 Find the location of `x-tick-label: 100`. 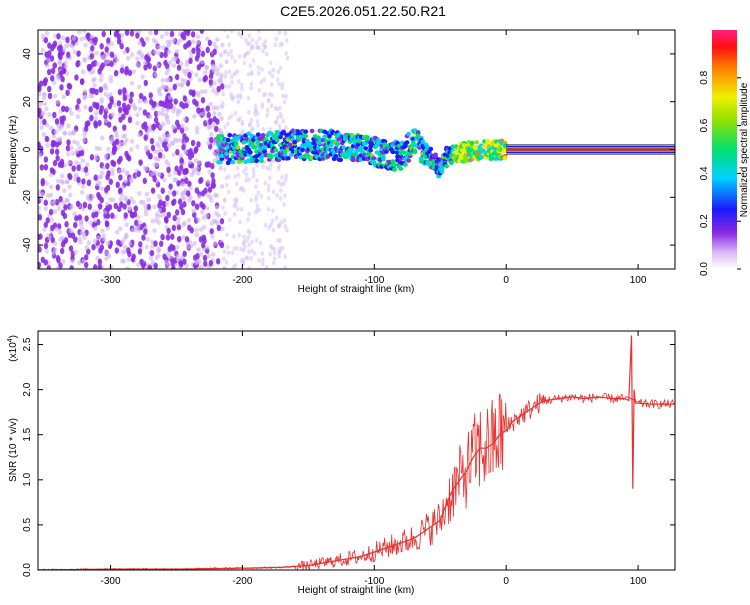

x-tick-label: 100 is located at coordinates (638, 280).